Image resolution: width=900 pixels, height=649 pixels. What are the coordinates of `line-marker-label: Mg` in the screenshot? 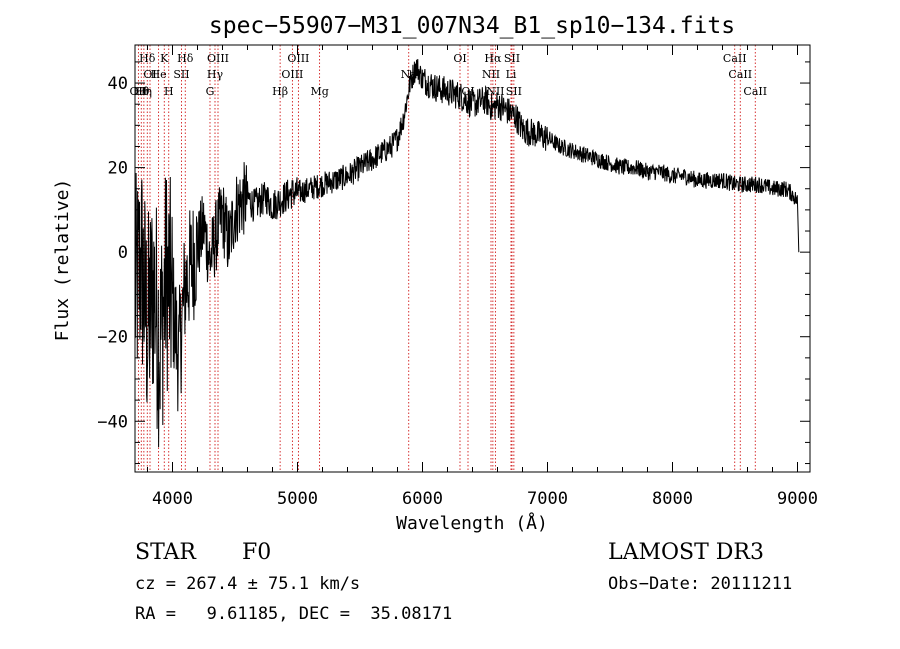 It's located at (319, 91).